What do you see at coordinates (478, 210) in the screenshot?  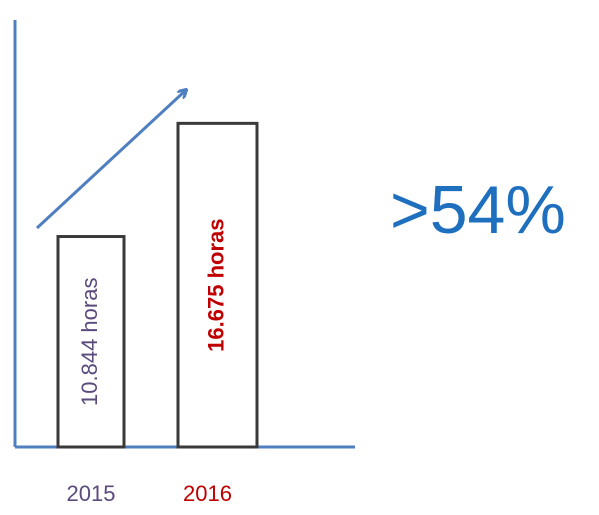 I see `annotation: >54%` at bounding box center [478, 210].